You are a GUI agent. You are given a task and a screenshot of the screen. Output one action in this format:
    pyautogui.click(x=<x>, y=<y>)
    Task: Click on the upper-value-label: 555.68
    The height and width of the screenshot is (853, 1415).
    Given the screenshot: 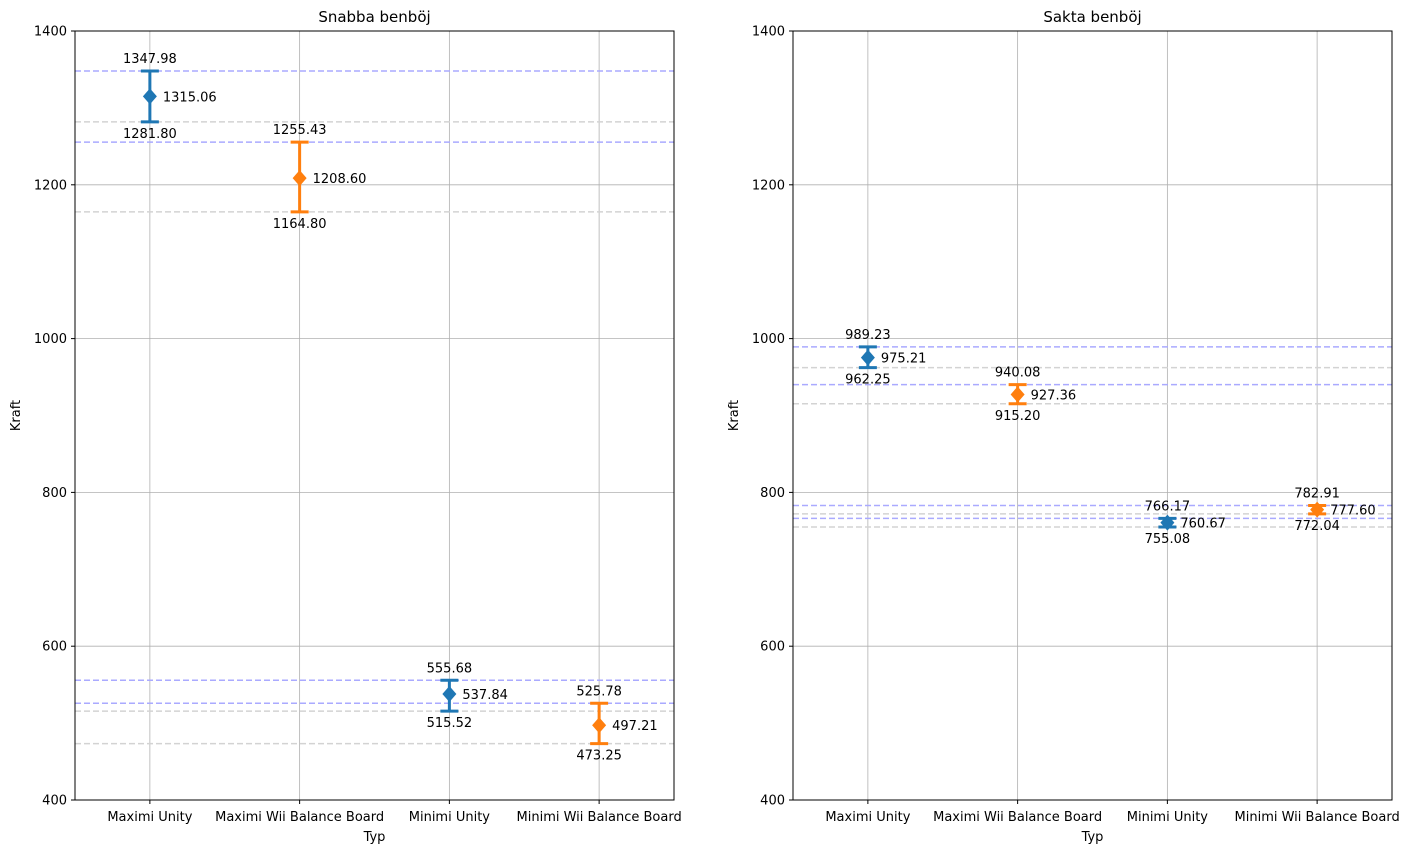 What is the action you would take?
    pyautogui.click(x=450, y=668)
    